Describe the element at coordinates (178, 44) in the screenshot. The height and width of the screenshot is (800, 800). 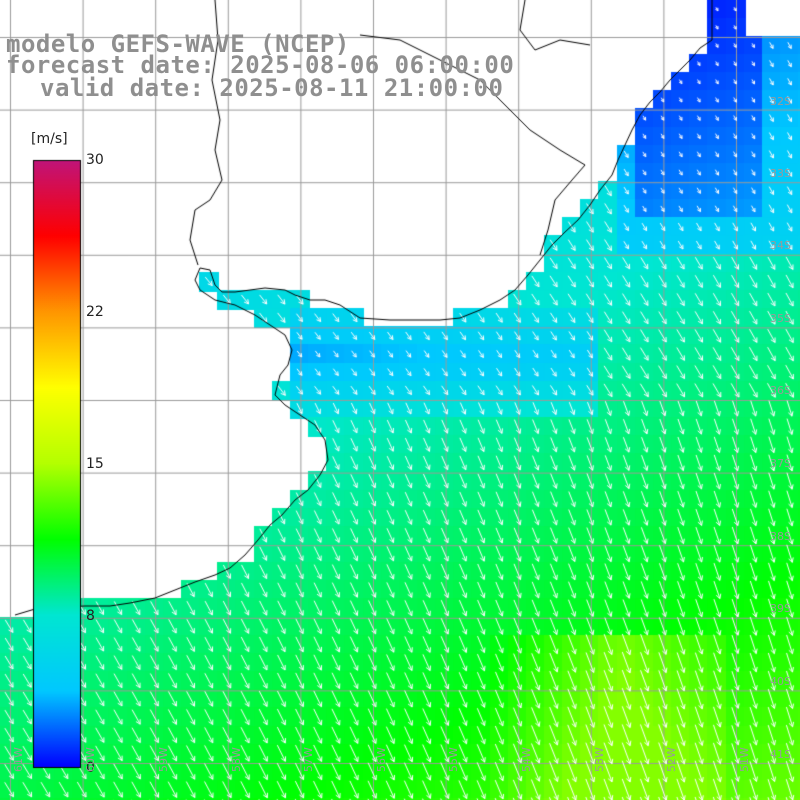
I see `title-model: modelo GEFS-WAVE (NCEP)` at that location.